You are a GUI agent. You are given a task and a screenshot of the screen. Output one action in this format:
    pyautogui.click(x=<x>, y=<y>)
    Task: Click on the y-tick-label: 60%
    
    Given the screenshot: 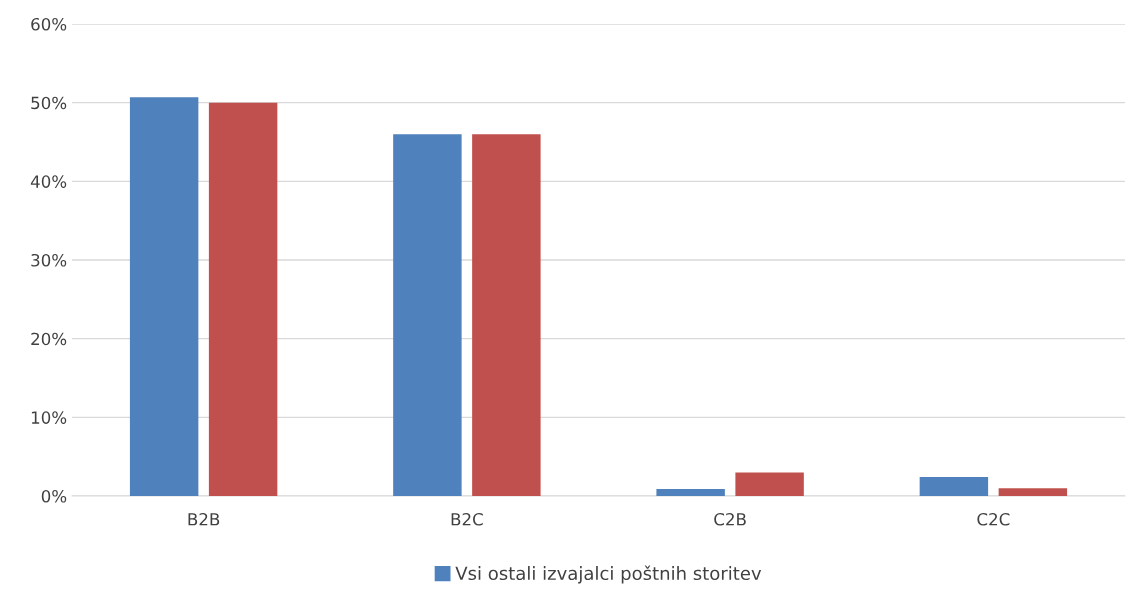 What is the action you would take?
    pyautogui.click(x=49, y=24)
    